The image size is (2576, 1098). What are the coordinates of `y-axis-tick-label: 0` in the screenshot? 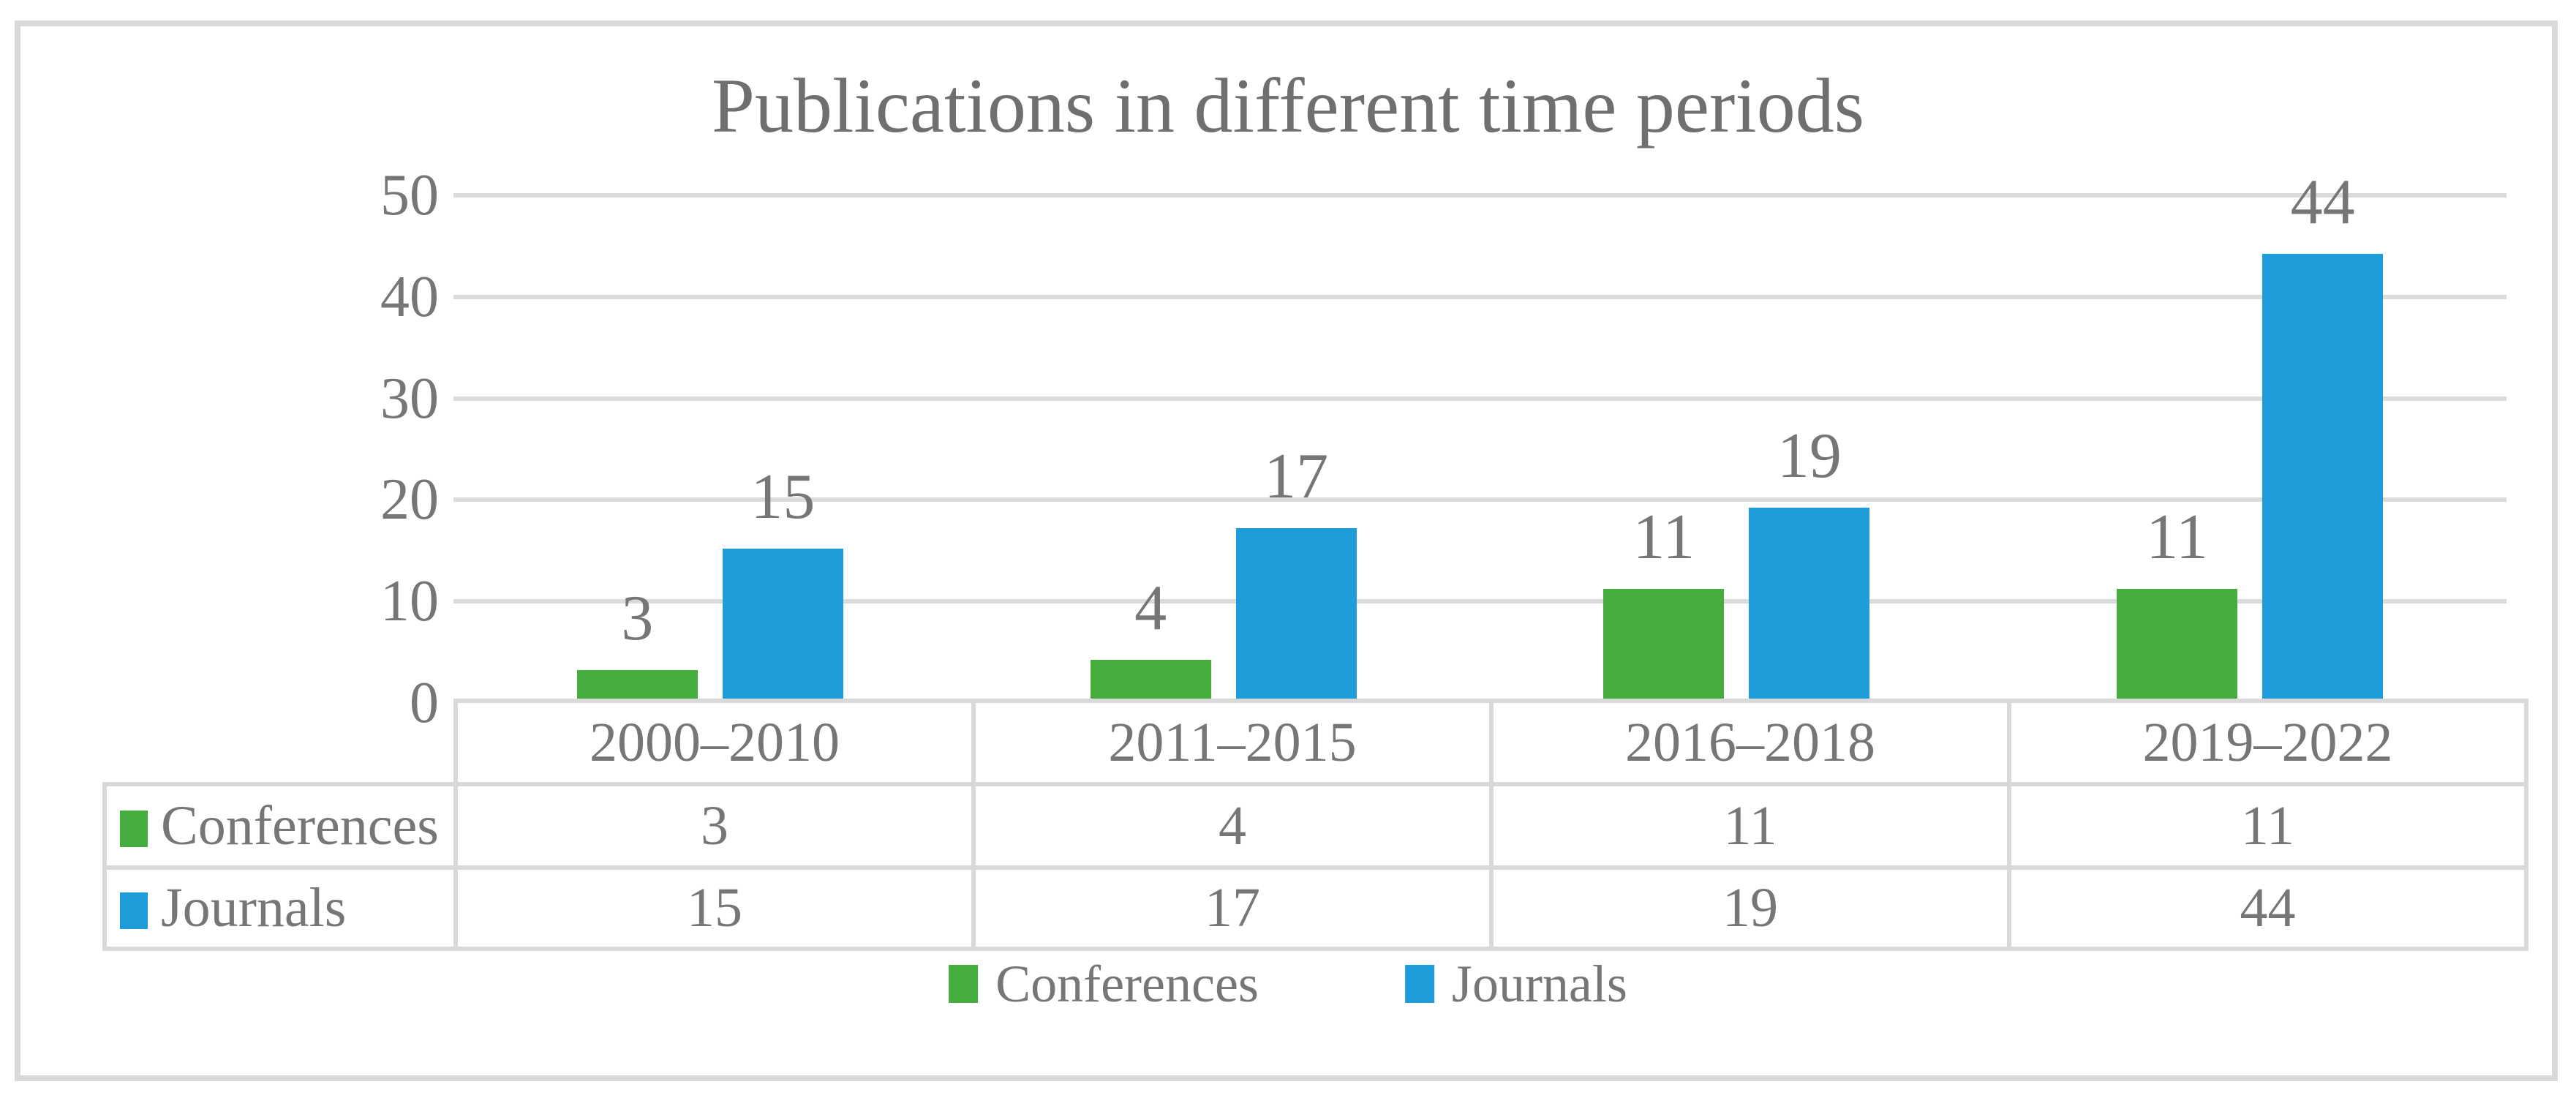 It's located at (424, 703).